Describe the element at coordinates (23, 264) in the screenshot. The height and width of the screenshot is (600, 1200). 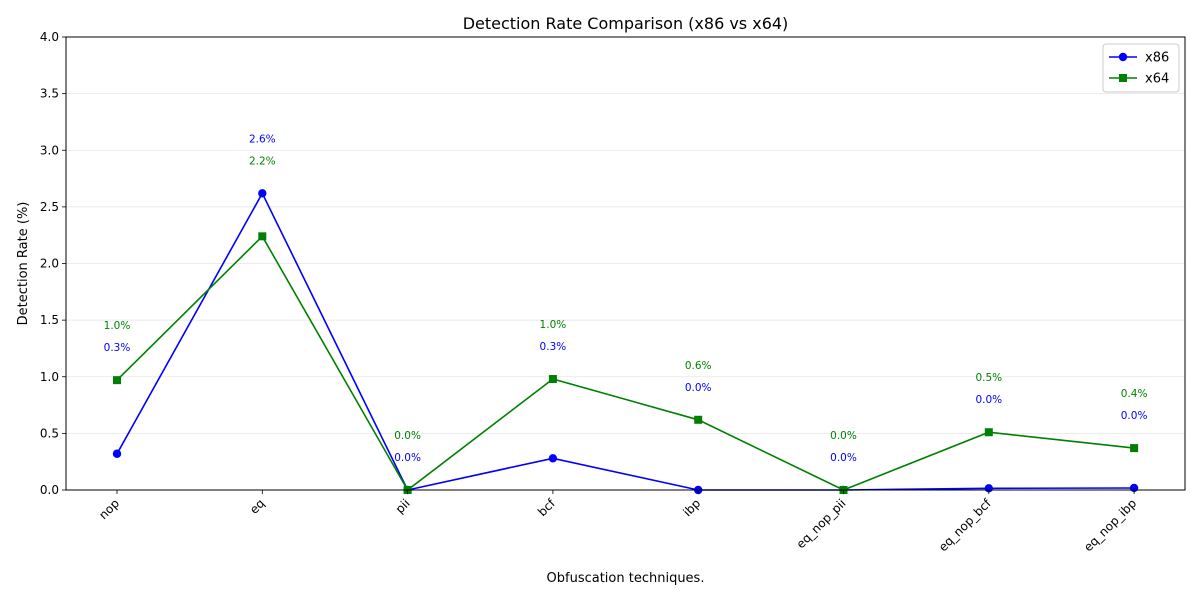
I see `y-axis-title: Detection Rate (%)` at that location.